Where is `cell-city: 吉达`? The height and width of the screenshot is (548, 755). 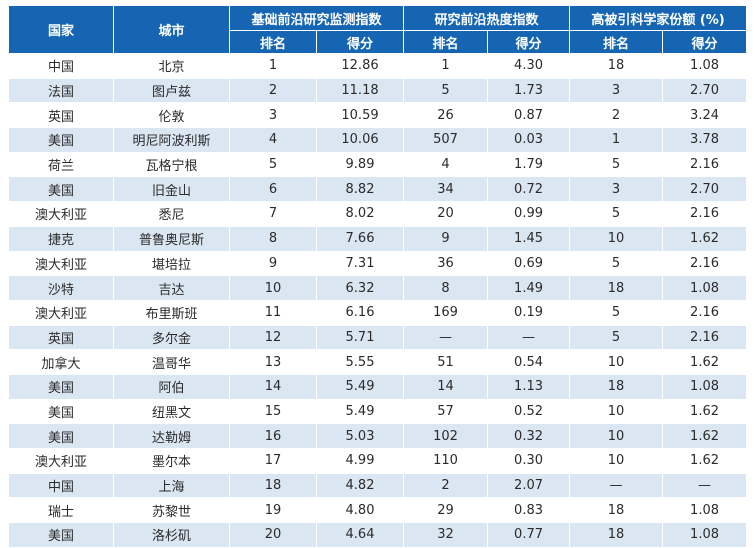 cell-city: 吉达 is located at coordinates (172, 288).